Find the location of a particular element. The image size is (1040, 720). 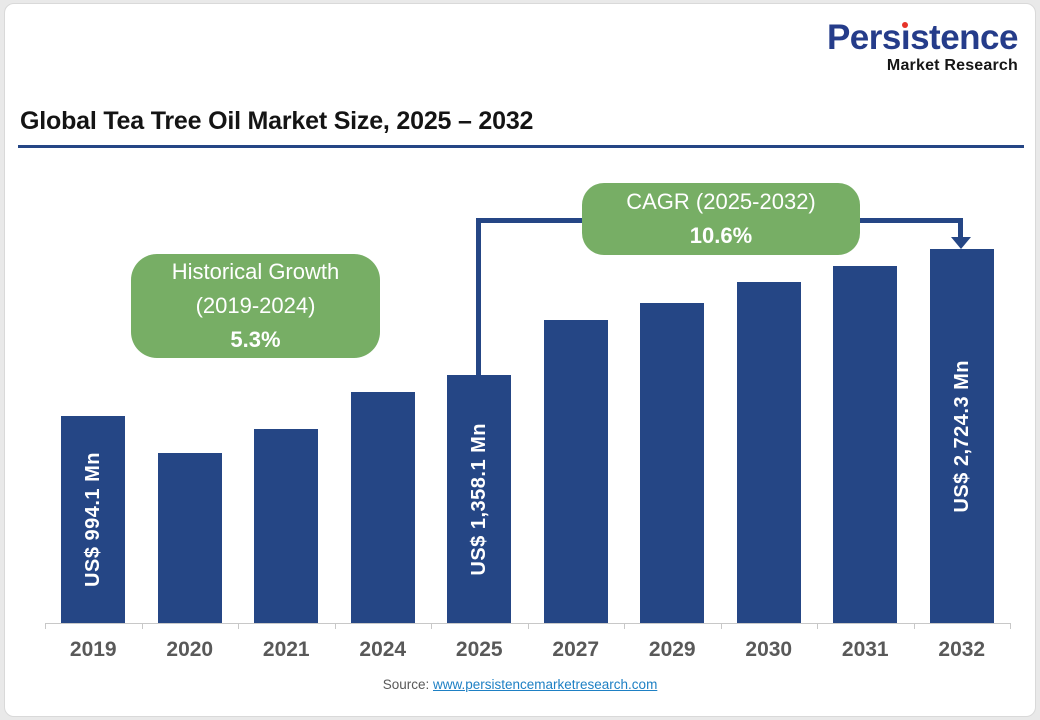

bar-2021 is located at coordinates (286, 526).